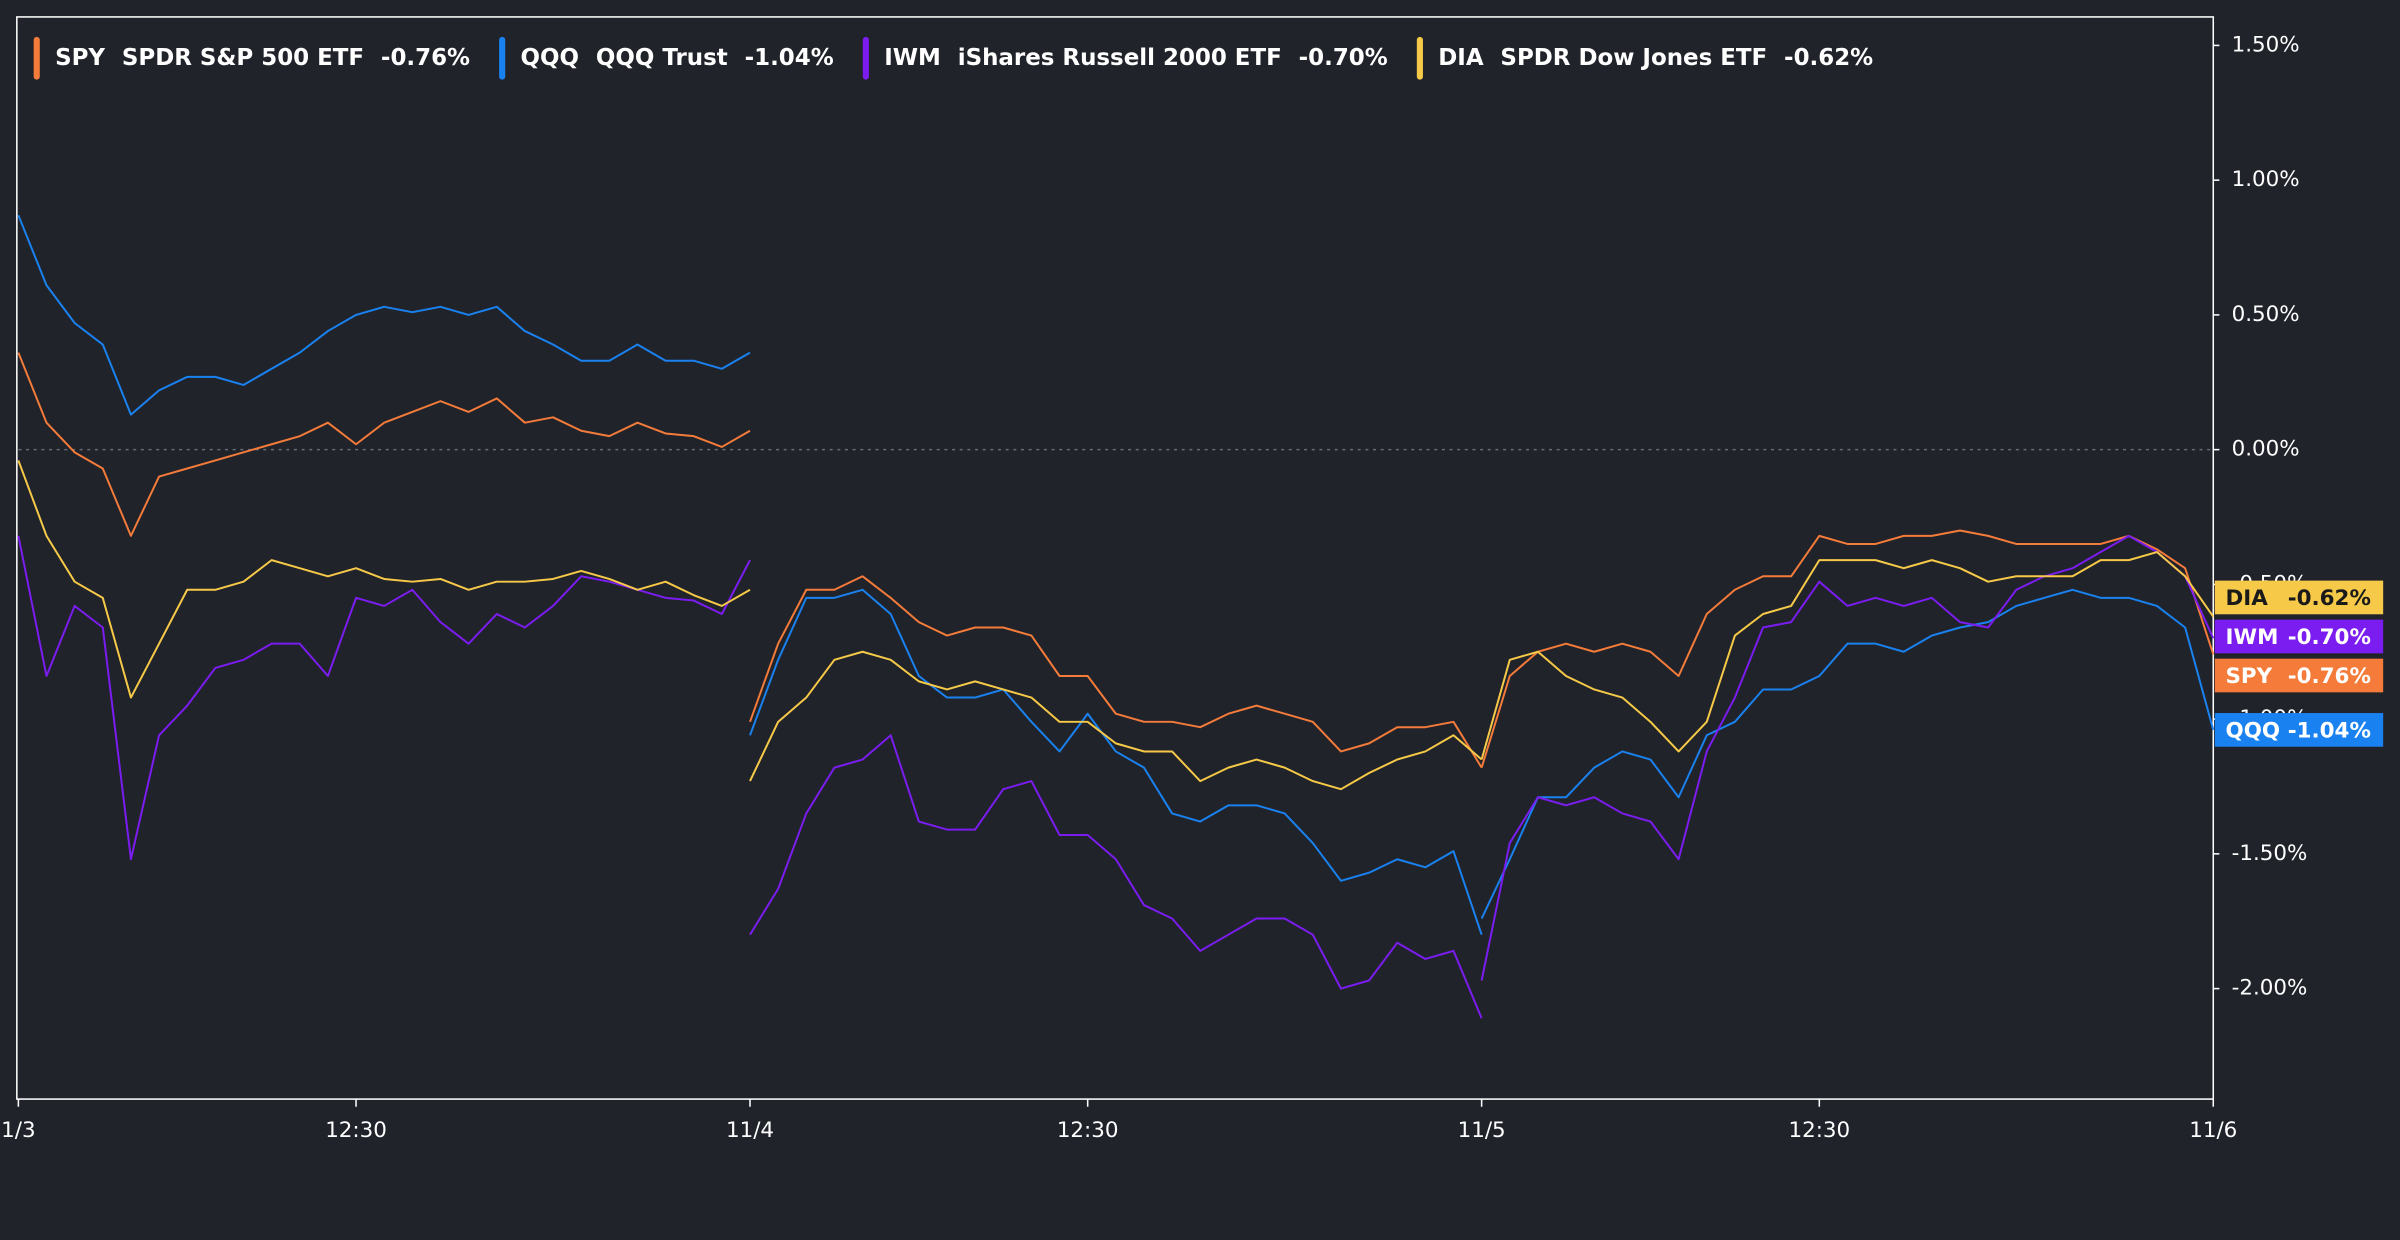 The width and height of the screenshot is (2400, 1240). Describe the element at coordinates (2213, 1130) in the screenshot. I see `x-tick-label: 11/6` at that location.